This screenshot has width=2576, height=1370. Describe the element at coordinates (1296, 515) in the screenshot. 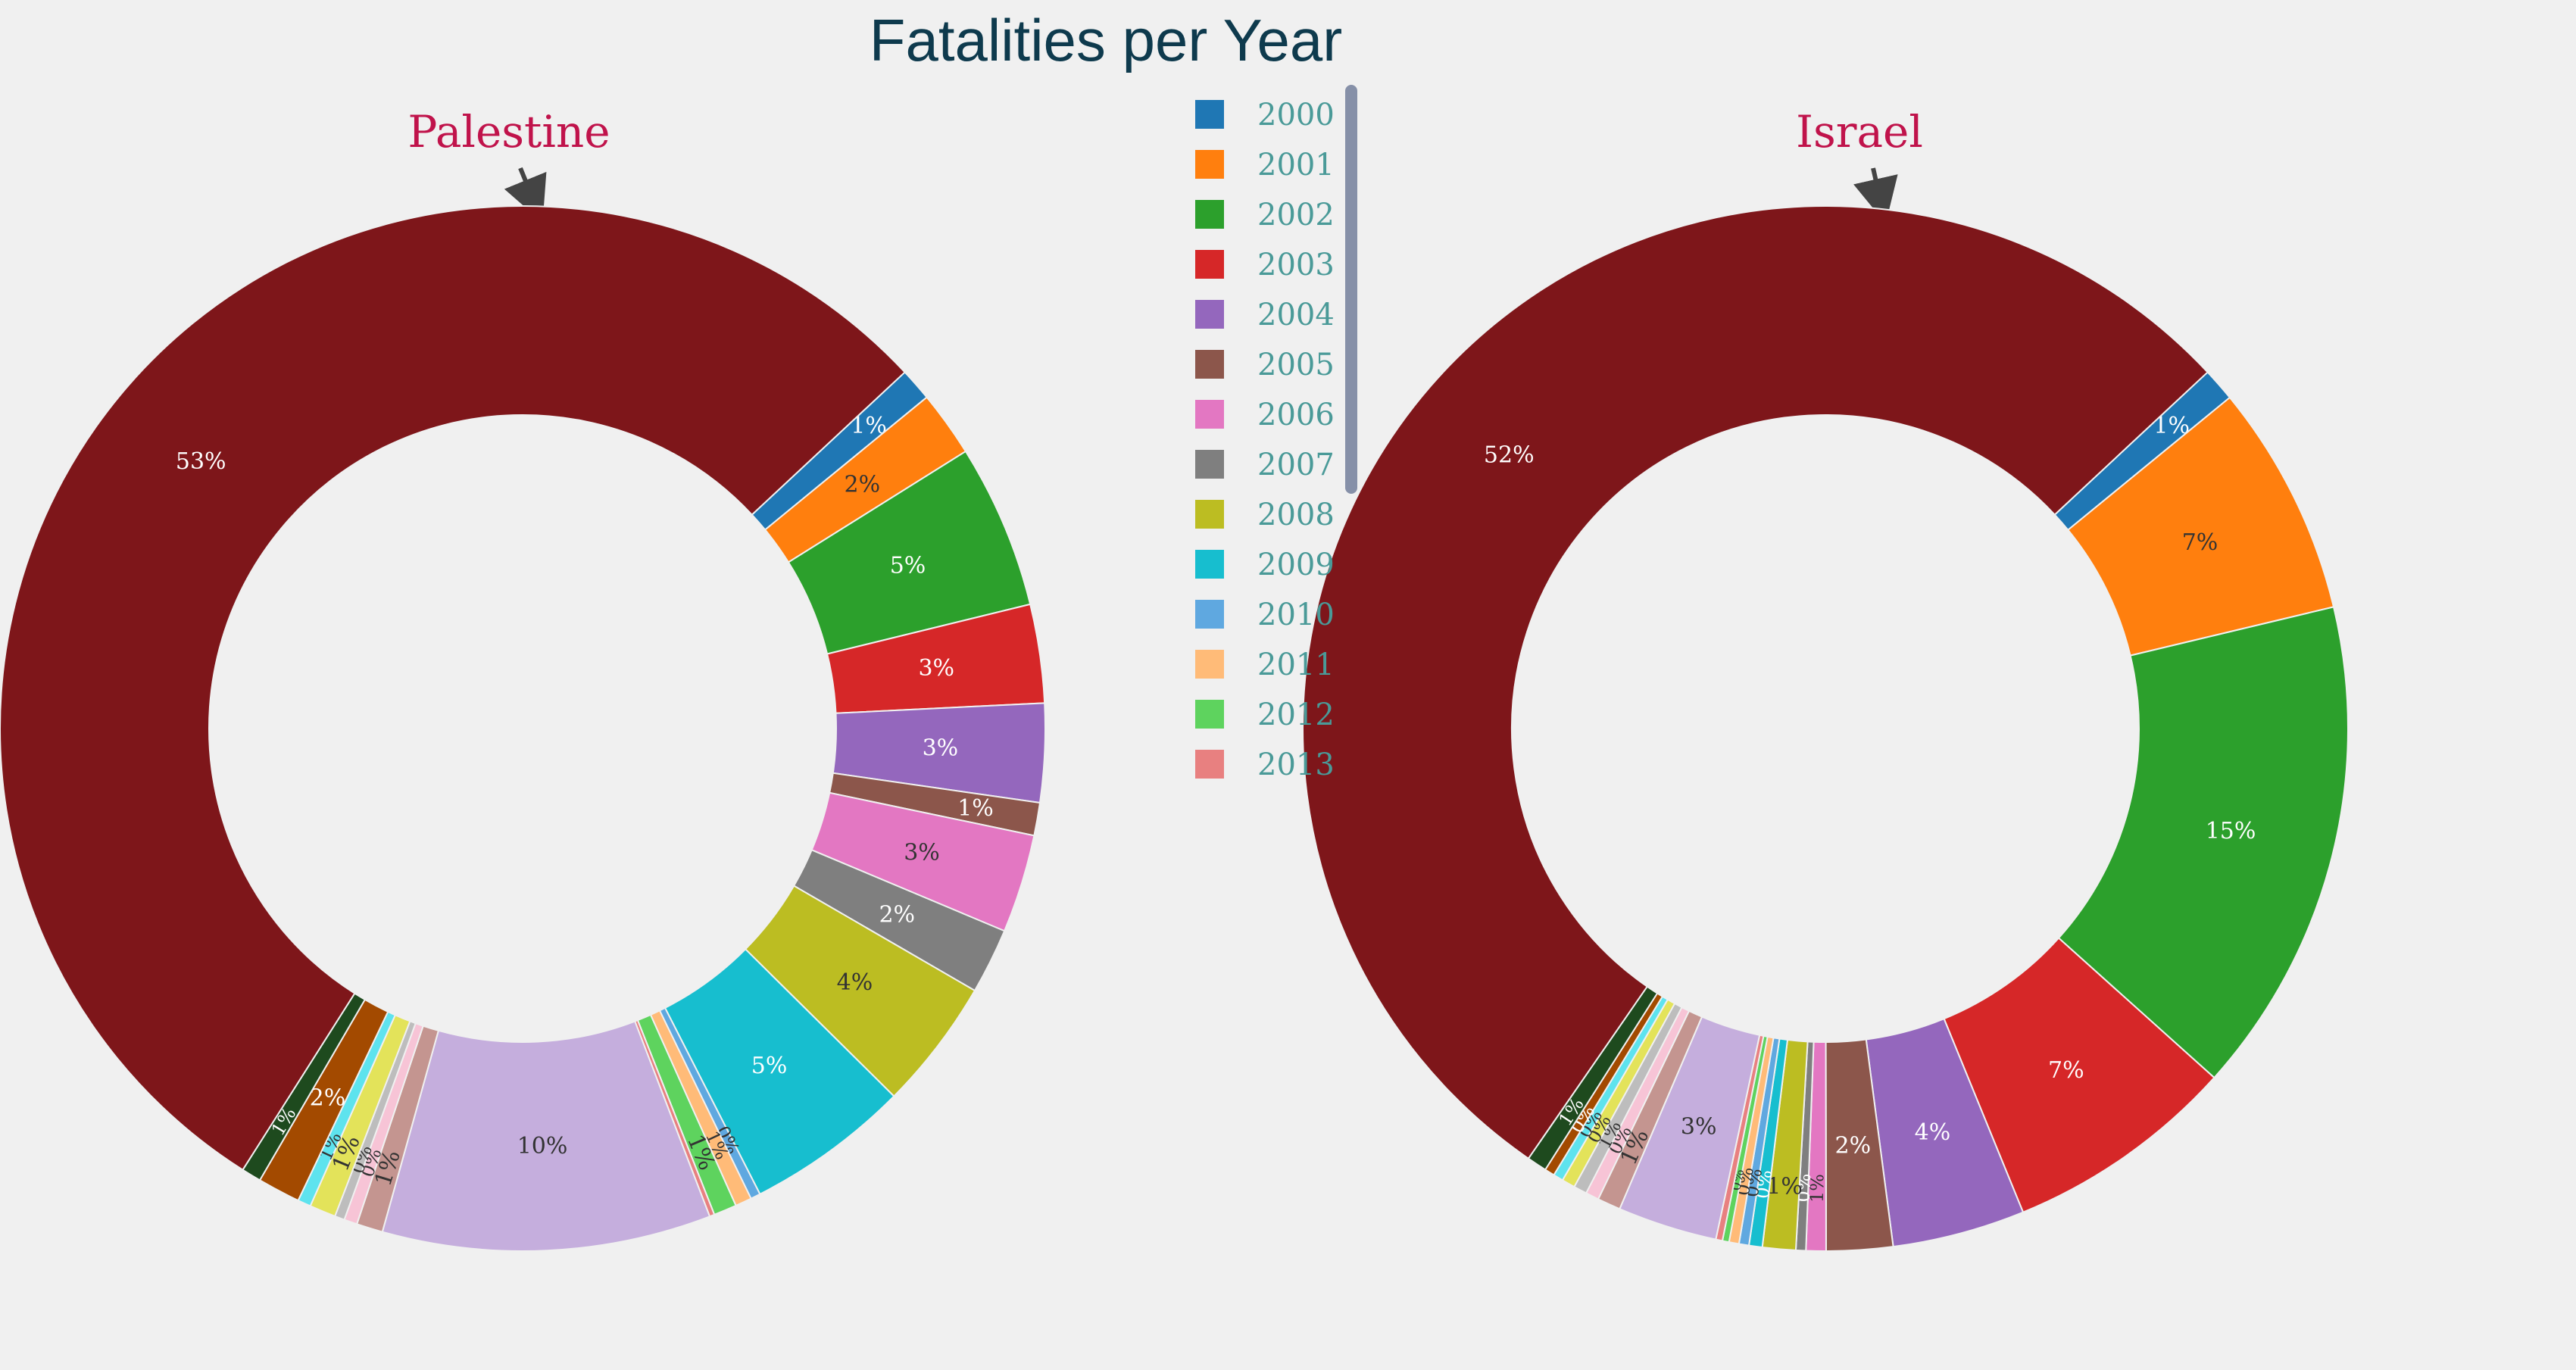

I see `legend-label: 2008` at that location.